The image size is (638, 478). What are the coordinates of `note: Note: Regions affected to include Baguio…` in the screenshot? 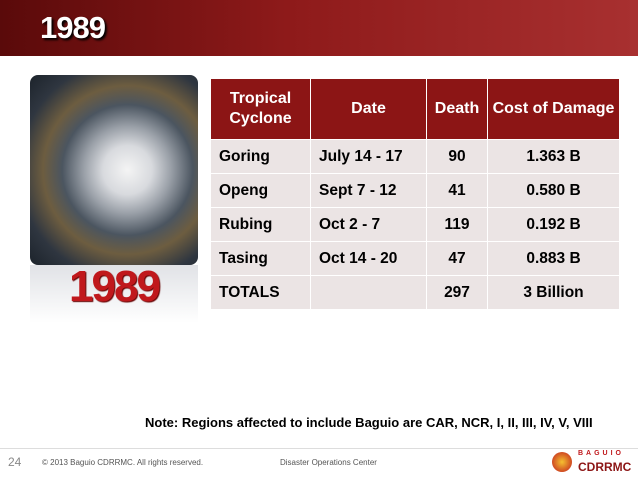 It's located at (369, 422).